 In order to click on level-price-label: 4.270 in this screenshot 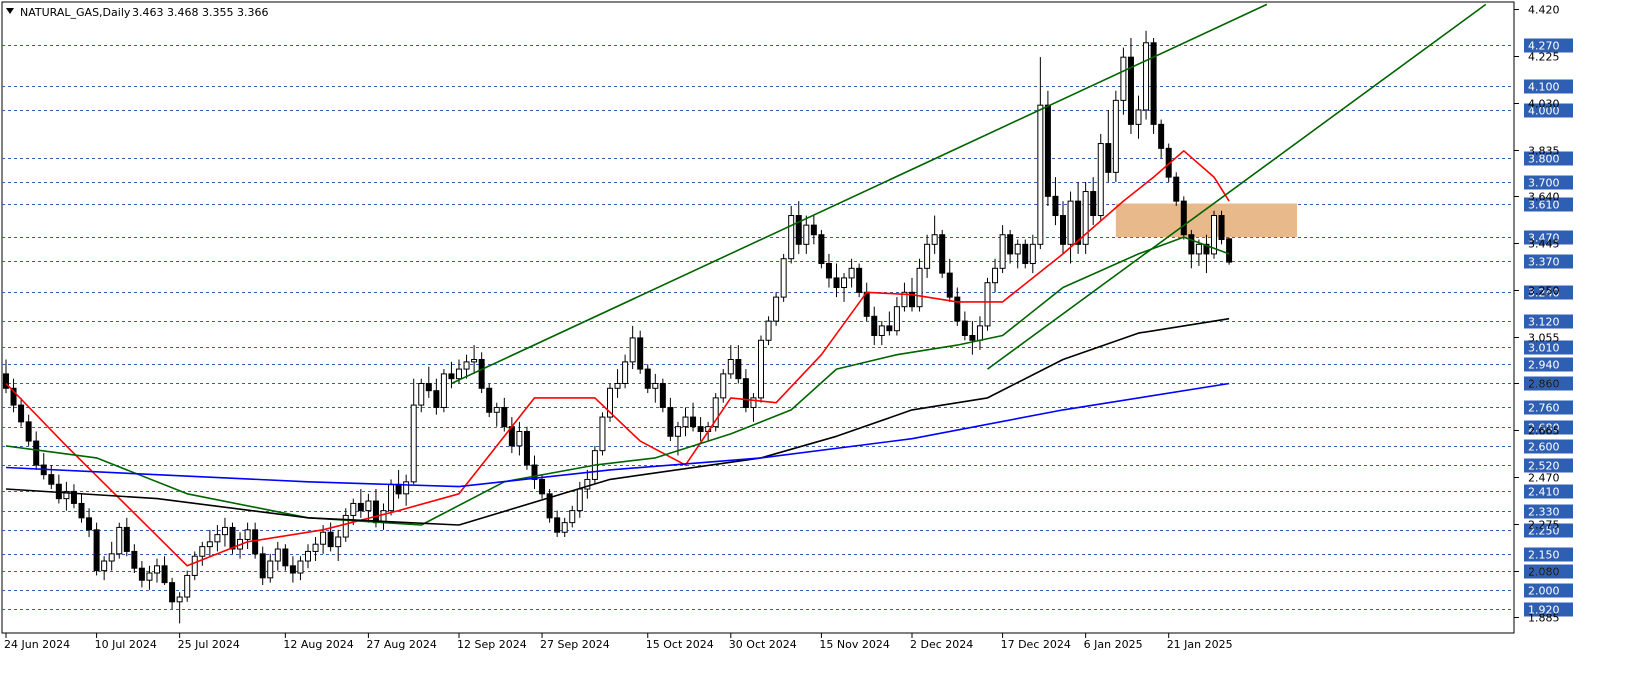, I will do `click(1544, 46)`.